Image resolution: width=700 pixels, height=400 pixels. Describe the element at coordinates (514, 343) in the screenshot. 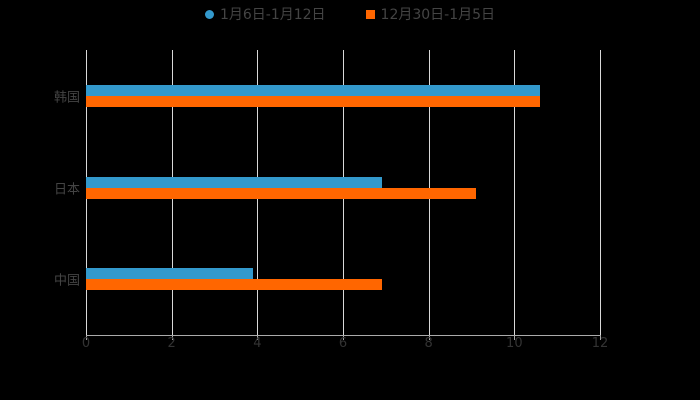

I see `x-tick-label: 10` at that location.